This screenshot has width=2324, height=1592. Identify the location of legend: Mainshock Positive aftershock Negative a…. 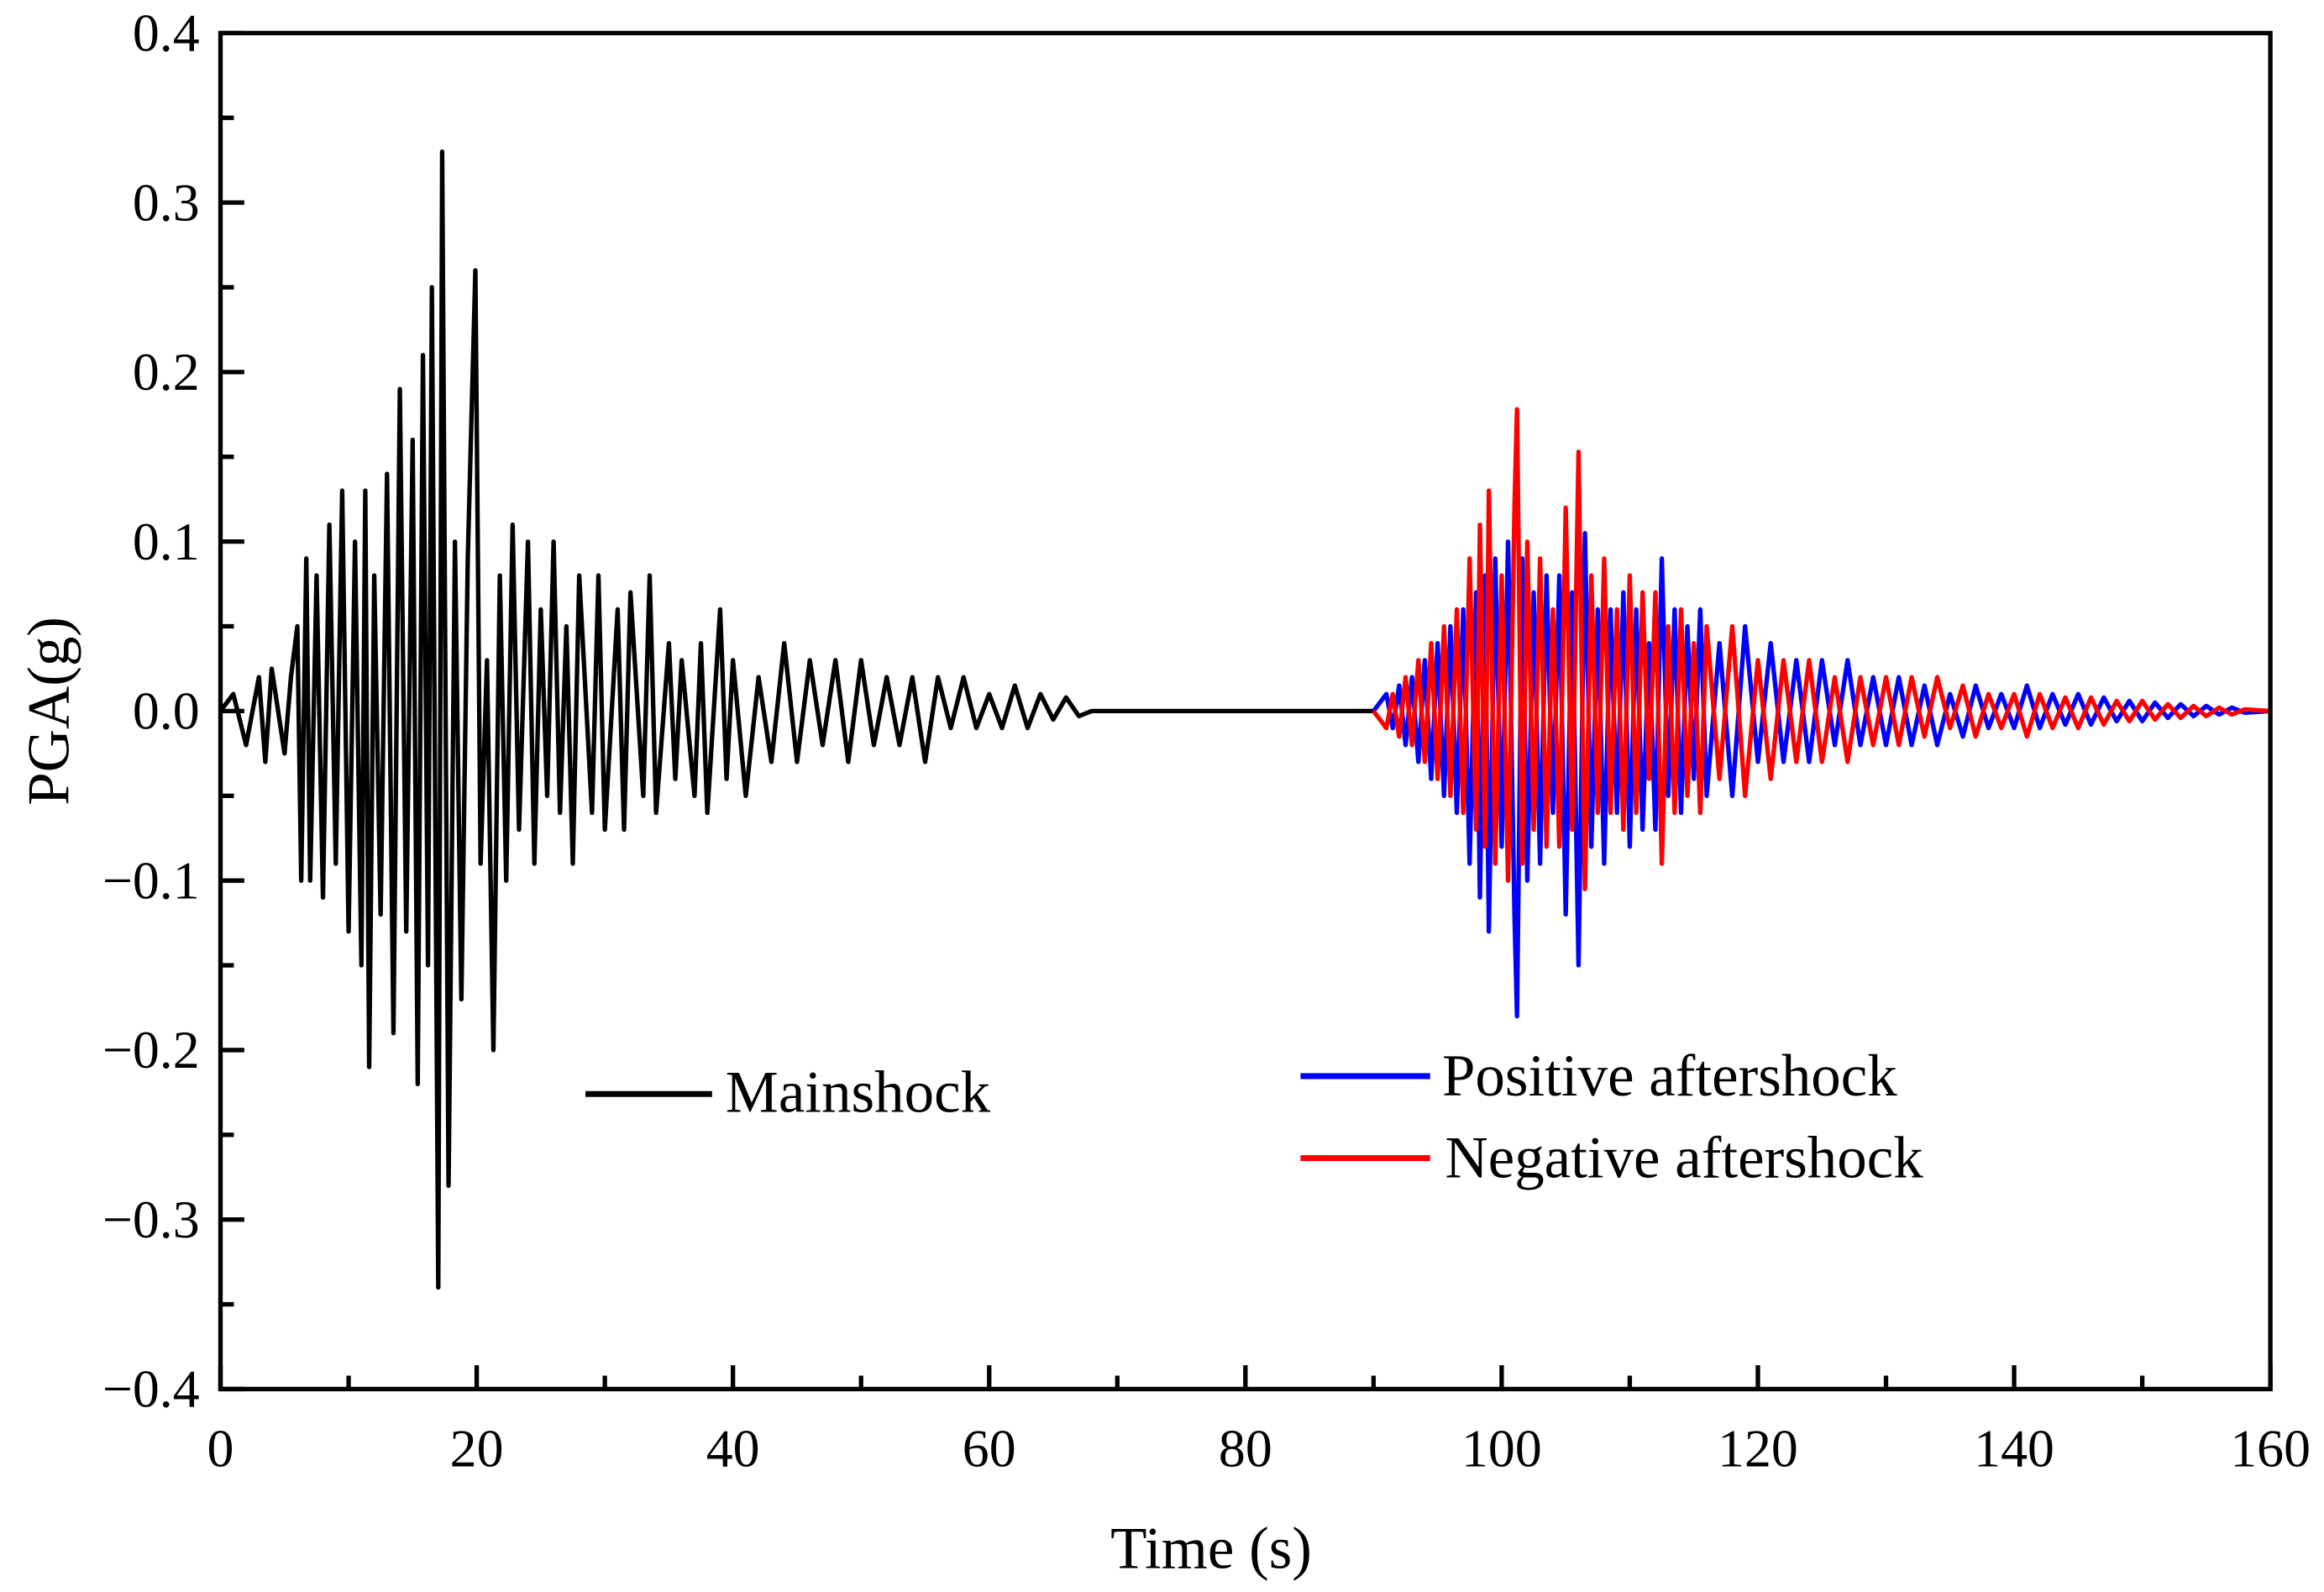
(1254, 1117).